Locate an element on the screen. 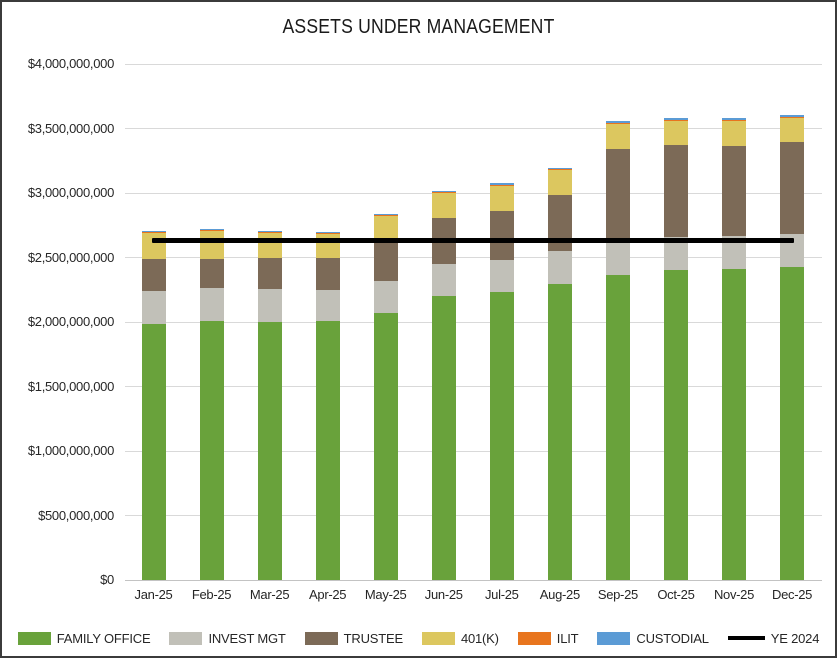 The height and width of the screenshot is (658, 837). bar-may-25-ilit is located at coordinates (385, 215).